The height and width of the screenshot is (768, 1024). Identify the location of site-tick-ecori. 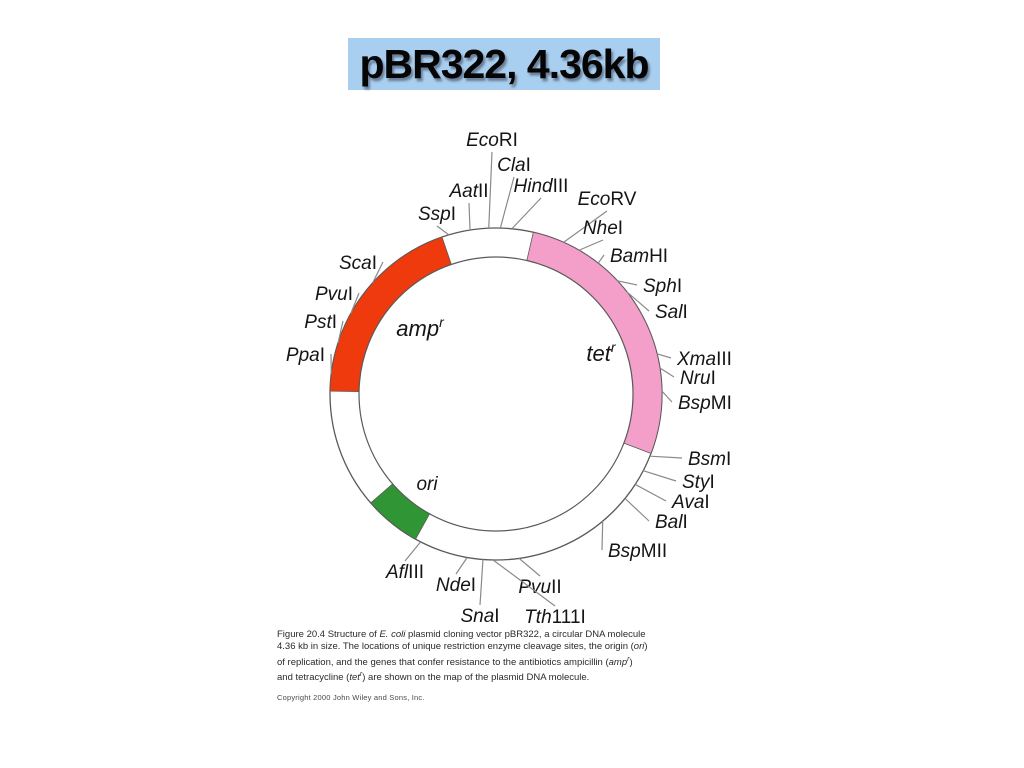
(490, 190).